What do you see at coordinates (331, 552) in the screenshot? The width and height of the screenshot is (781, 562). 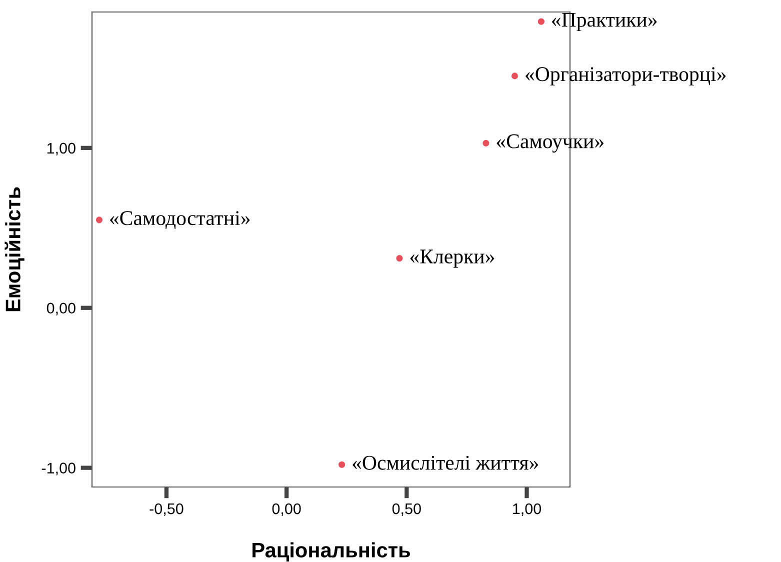 I see `x-axis-title: Раціональність` at bounding box center [331, 552].